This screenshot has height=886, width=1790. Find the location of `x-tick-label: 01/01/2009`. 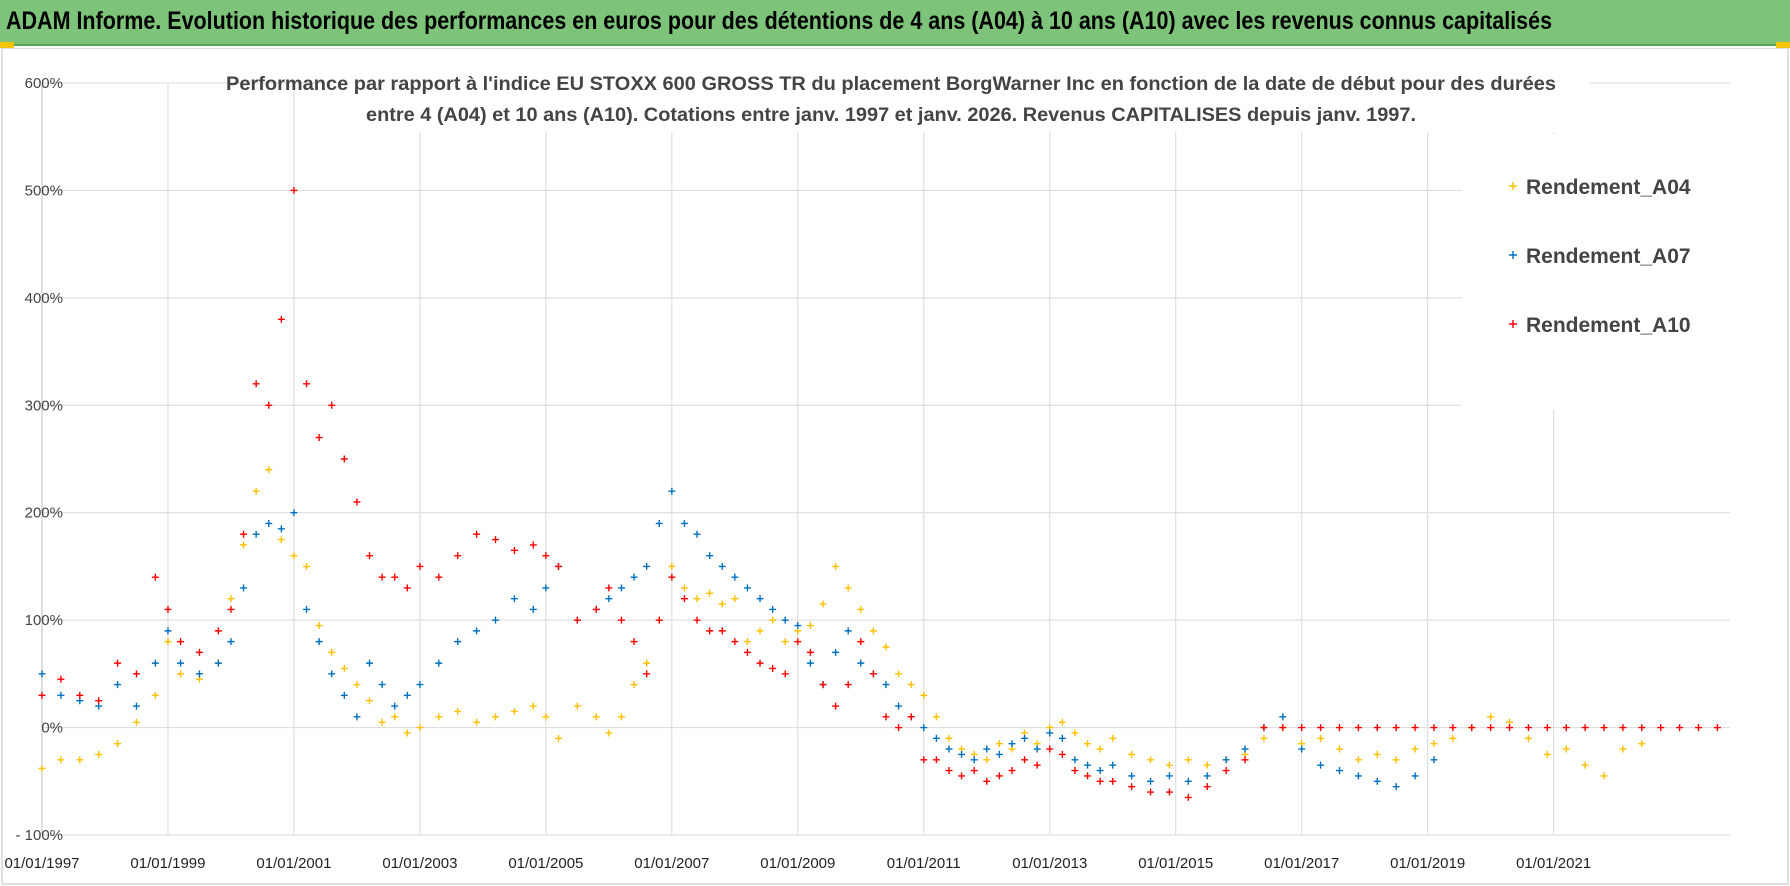

x-tick-label: 01/01/2009 is located at coordinates (797, 863).